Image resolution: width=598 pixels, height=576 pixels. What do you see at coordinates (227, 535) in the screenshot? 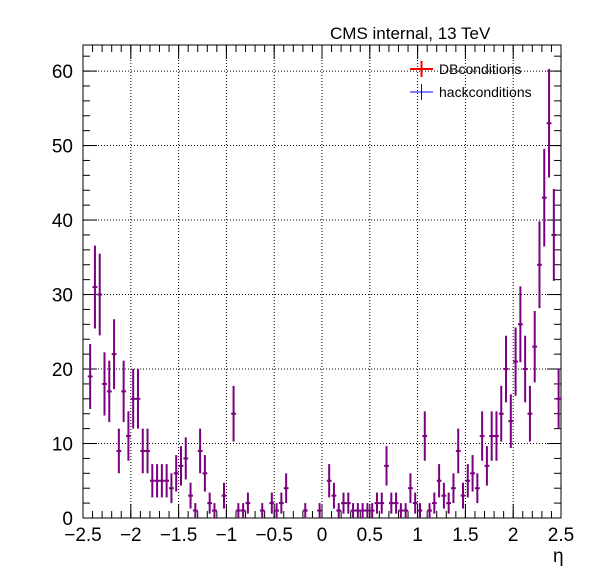
I see `x-tick-label: −1` at bounding box center [227, 535].